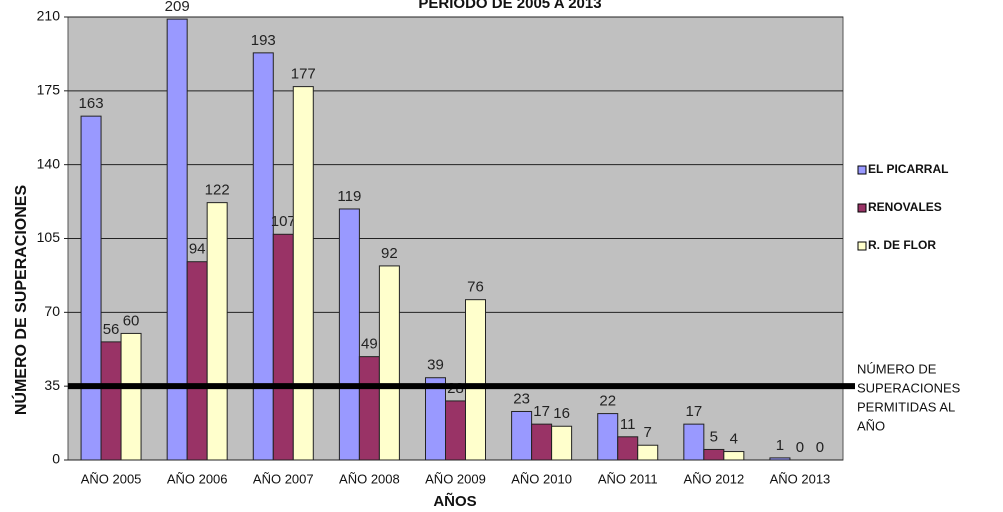 Image resolution: width=1003 pixels, height=512 pixels. I want to click on data-label: 1, so click(780, 445).